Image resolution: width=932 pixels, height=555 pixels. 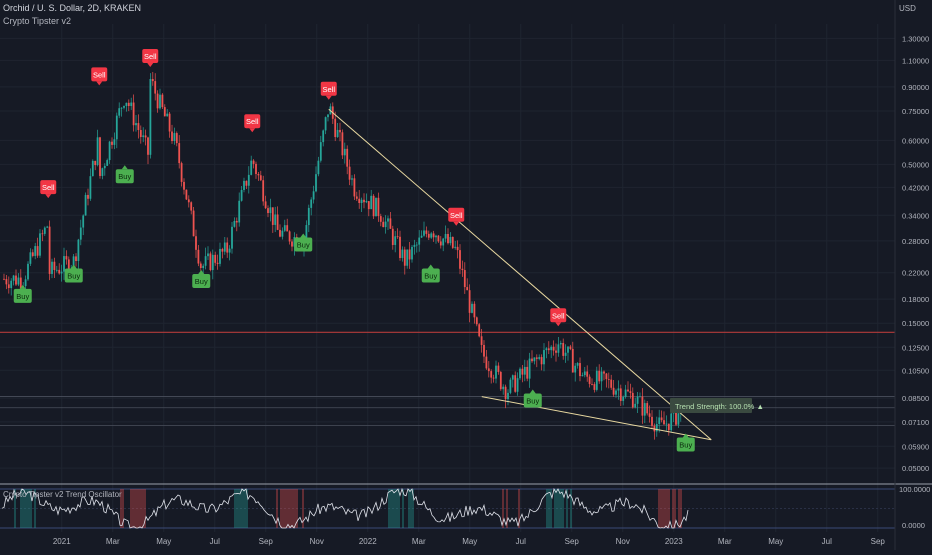 What do you see at coordinates (72, 8) in the screenshot?
I see `symbol-title: Orchid / U. S. Dollar, 2D, KRAKEN` at bounding box center [72, 8].